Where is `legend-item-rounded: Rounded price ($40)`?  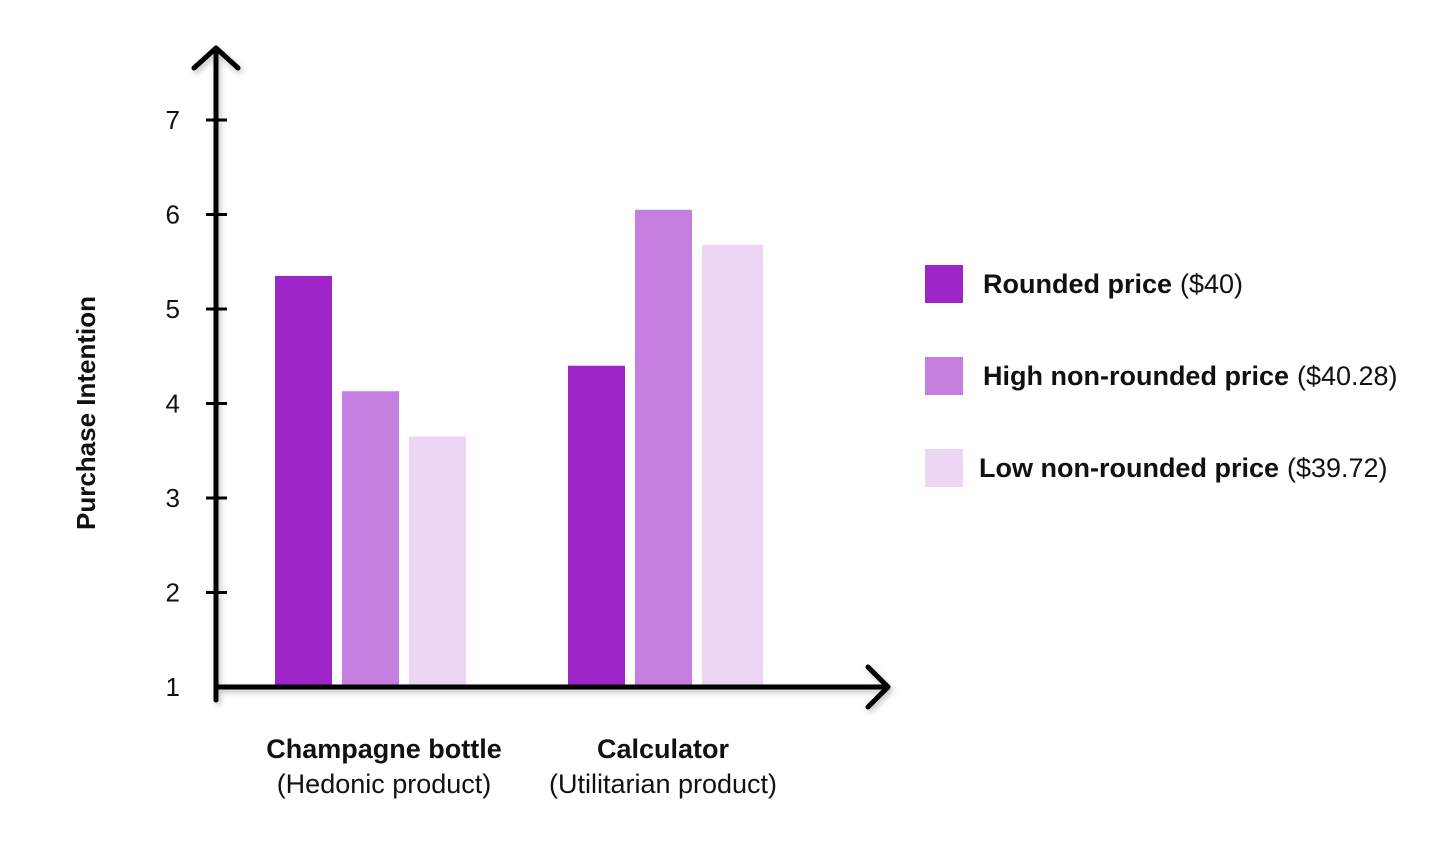 legend-item-rounded: Rounded price ($40) is located at coordinates (1084, 284).